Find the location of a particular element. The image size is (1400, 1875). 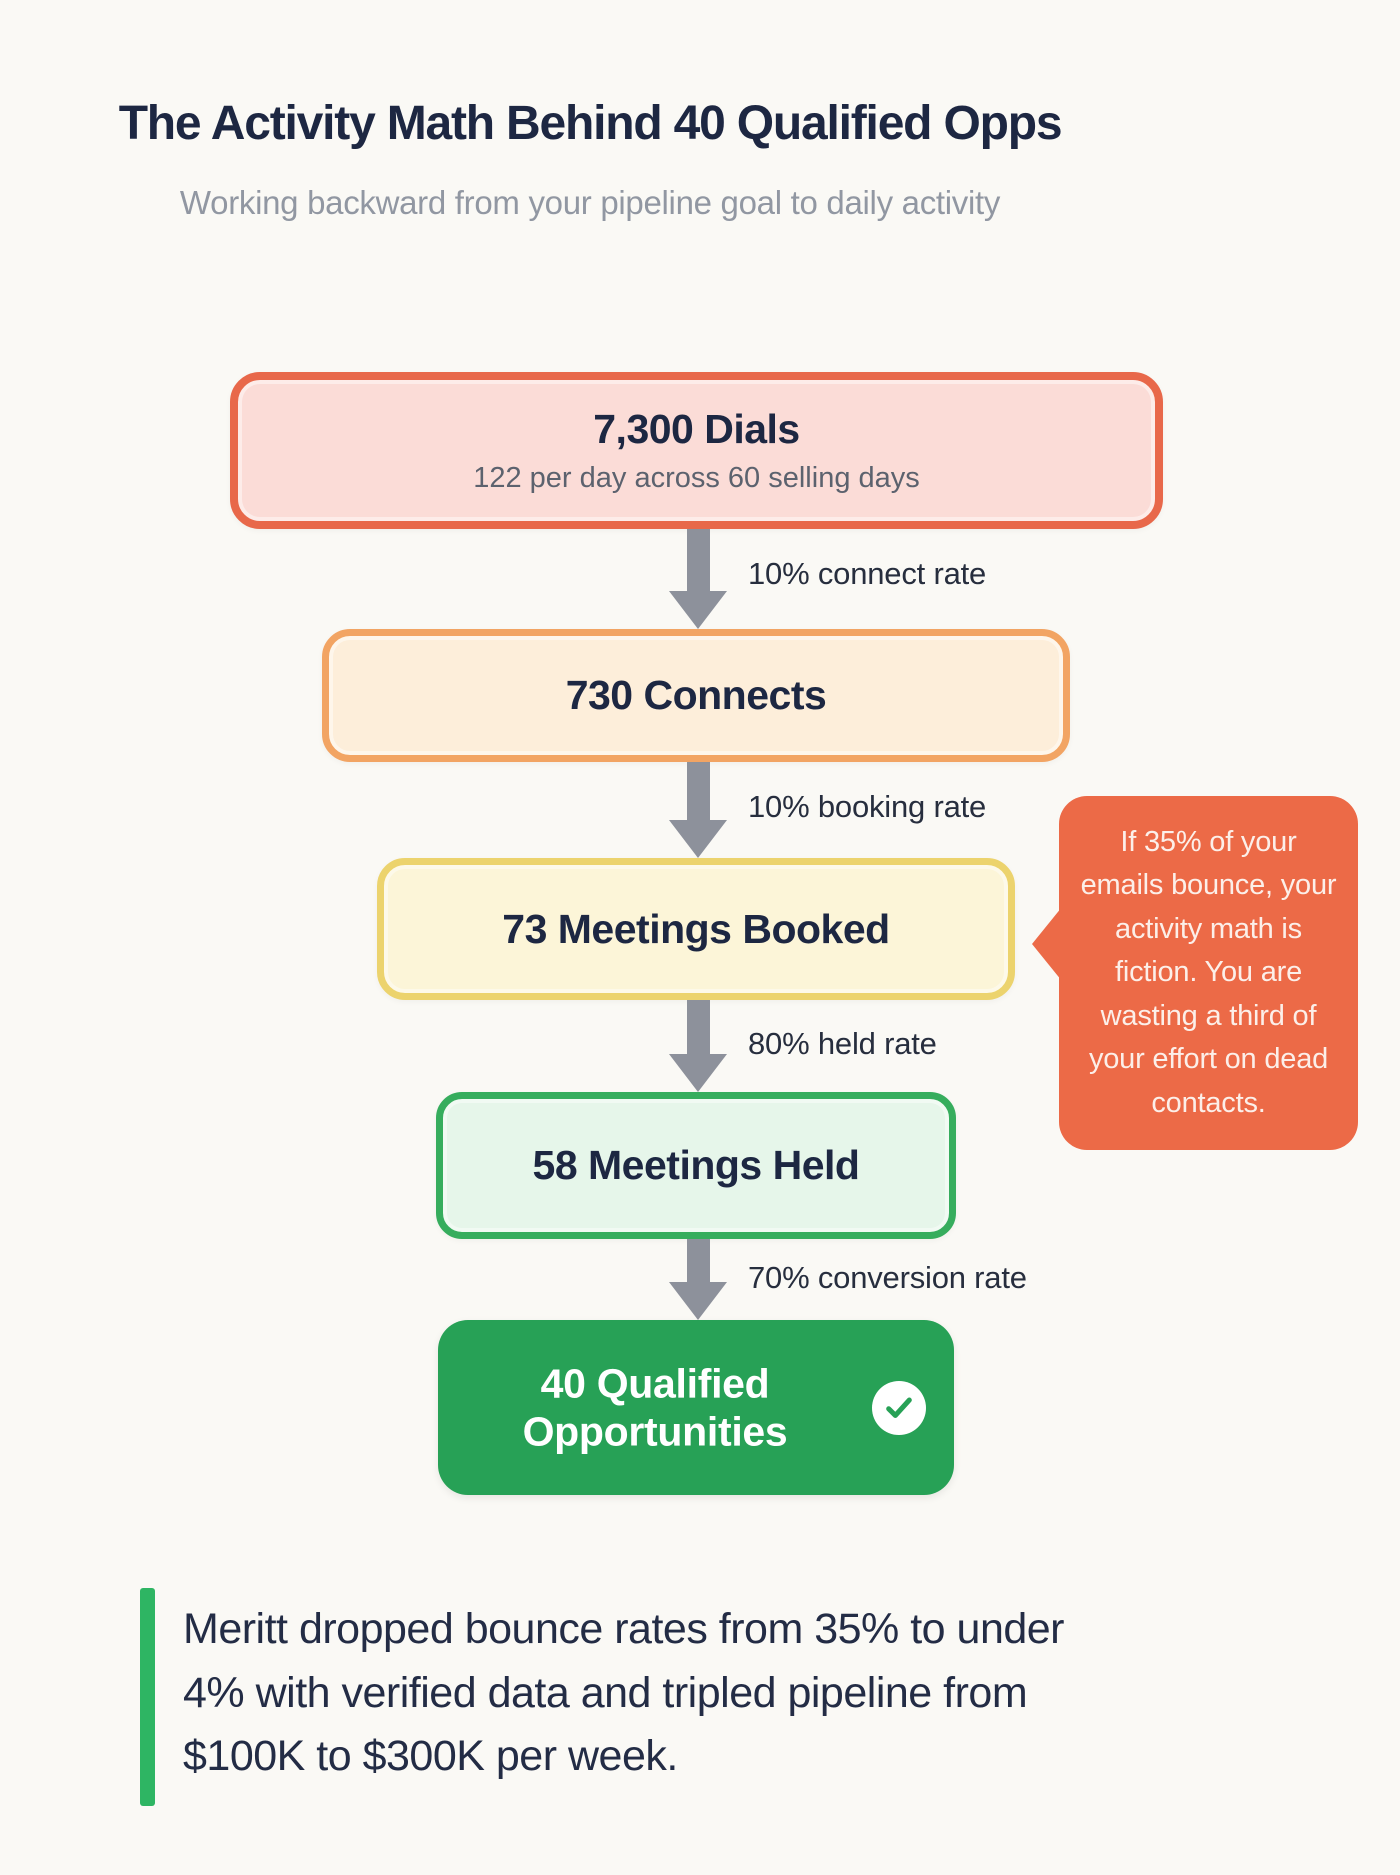

rate-conversion: 70% conversion rate is located at coordinates (887, 1277).